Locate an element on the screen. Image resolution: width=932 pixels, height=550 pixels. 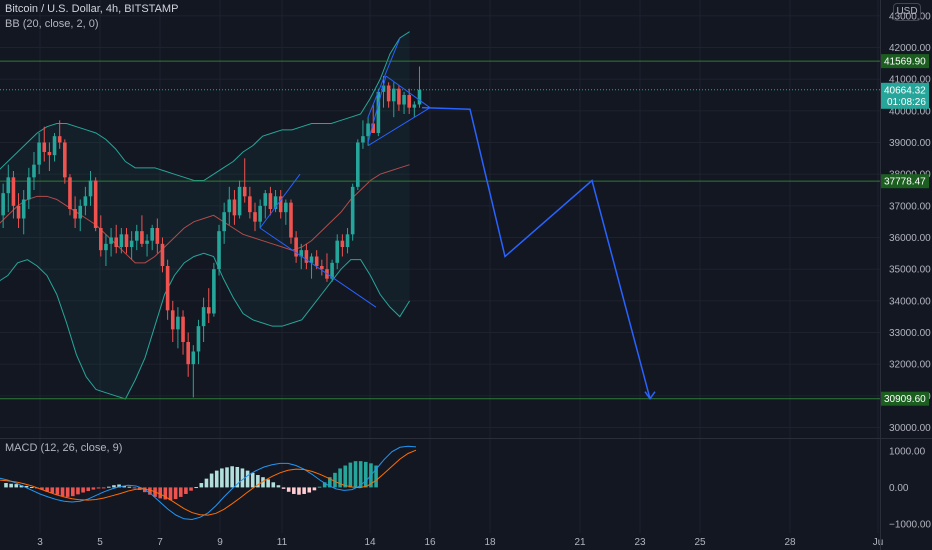
triangle-lower is located at coordinates (399, 127).